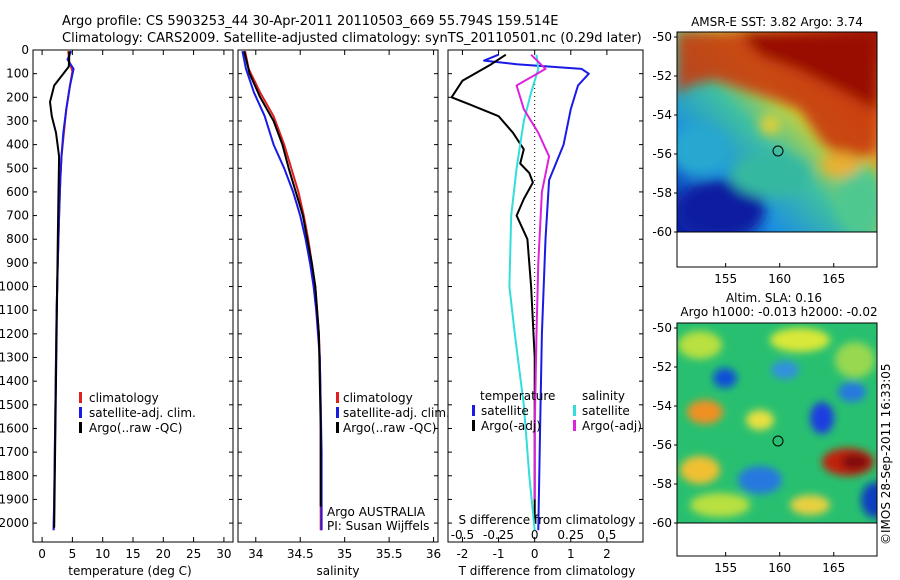 The image size is (900, 580). What do you see at coordinates (535, 535) in the screenshot?
I see `top-tick-label: 0` at bounding box center [535, 535].